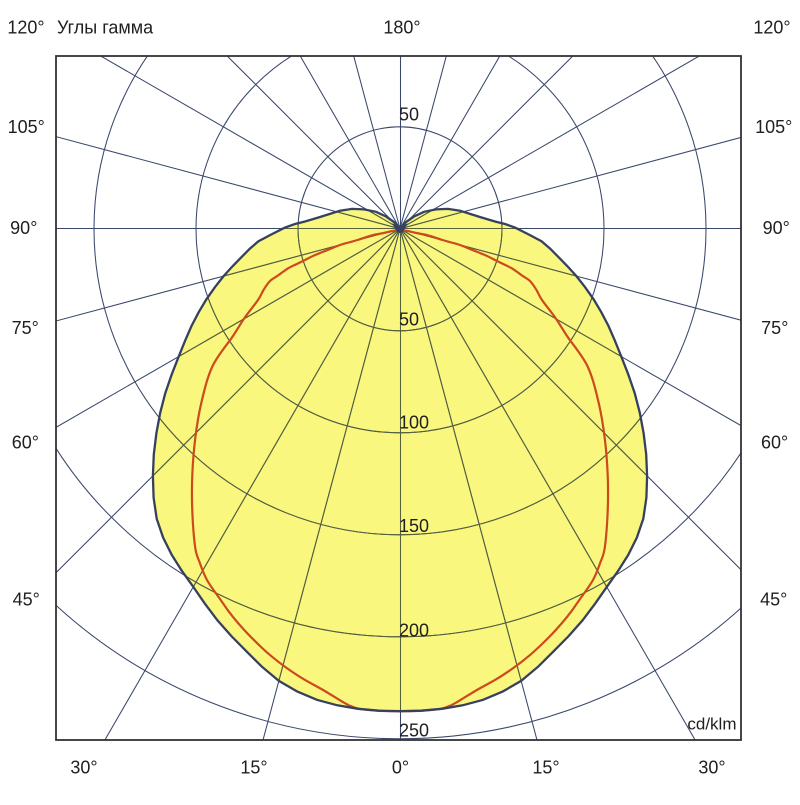 Image resolution: width=800 pixels, height=805 pixels. I want to click on svg-text: 150, so click(414, 526).